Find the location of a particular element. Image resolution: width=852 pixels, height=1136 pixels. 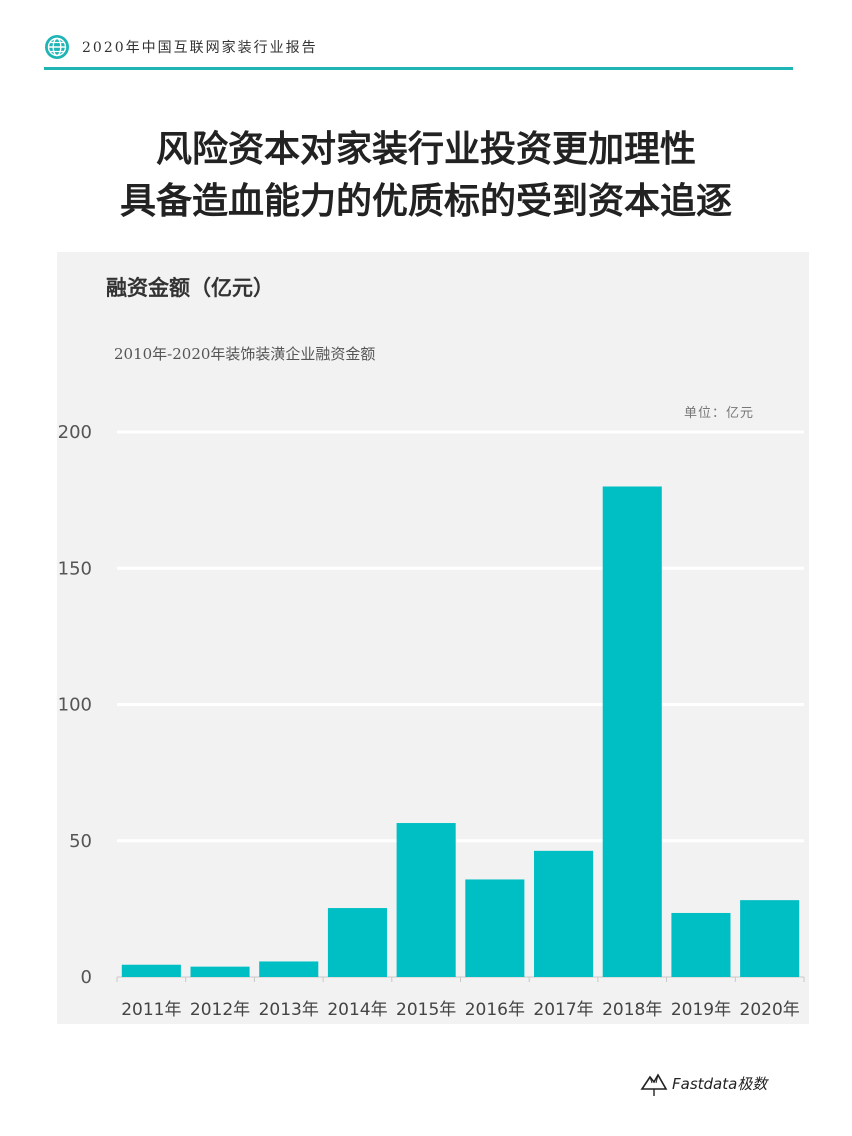

report-title: 2020年中国互联网家装行业报告 is located at coordinates (200, 48).